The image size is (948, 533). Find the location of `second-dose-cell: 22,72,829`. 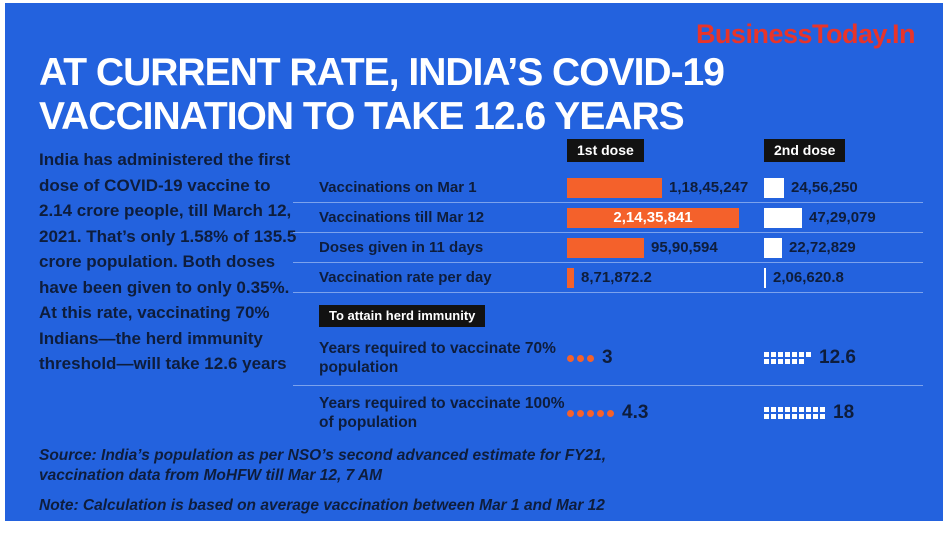

second-dose-cell: 22,72,829 is located at coordinates (843, 247).